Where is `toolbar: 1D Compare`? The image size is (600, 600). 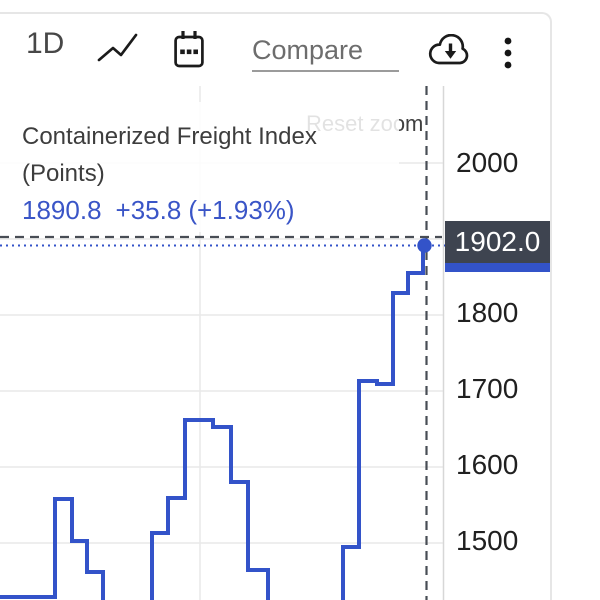 toolbar: 1D Compare is located at coordinates (300, 43).